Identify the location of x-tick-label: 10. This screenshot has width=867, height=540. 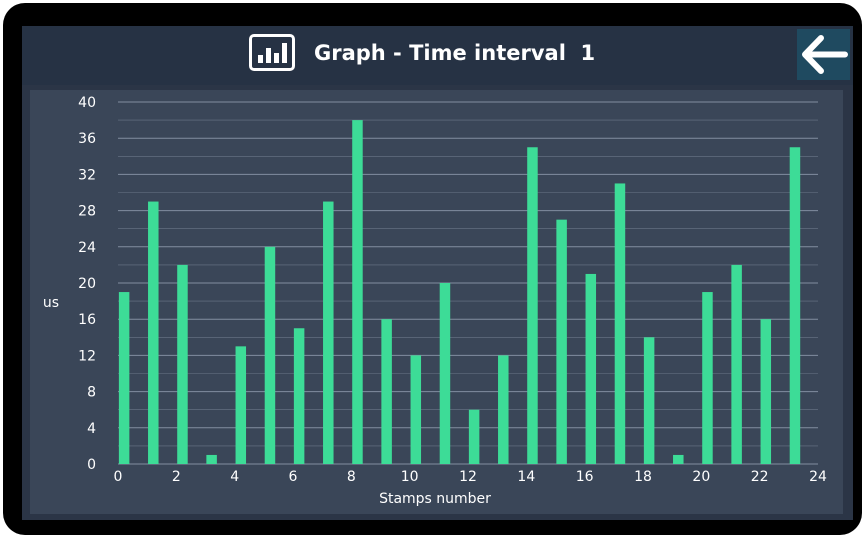
(410, 477).